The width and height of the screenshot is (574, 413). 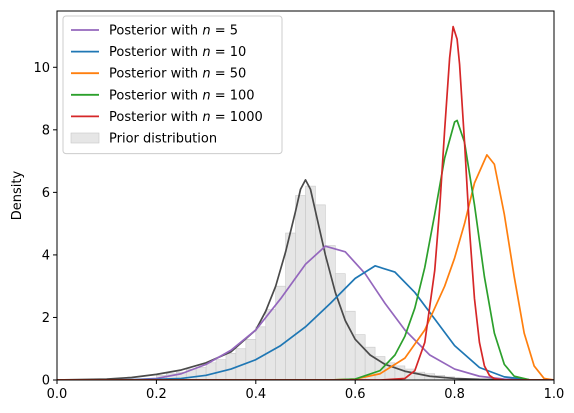 What do you see at coordinates (163, 139) in the screenshot?
I see `legend-label: Prior distribution` at bounding box center [163, 139].